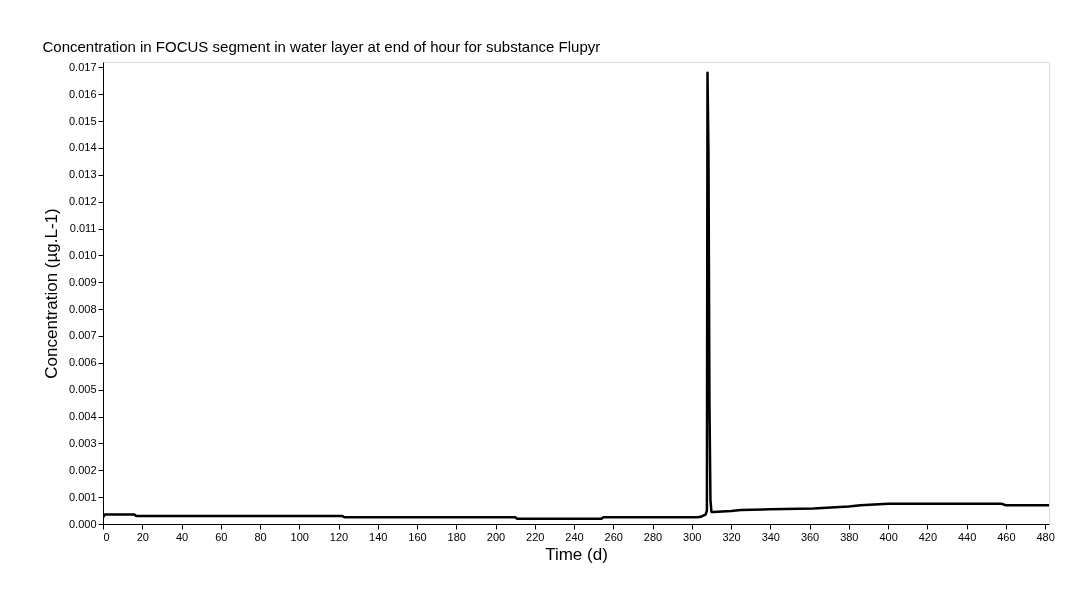 The width and height of the screenshot is (1082, 601). I want to click on x-tick-label: 60, so click(221, 536).